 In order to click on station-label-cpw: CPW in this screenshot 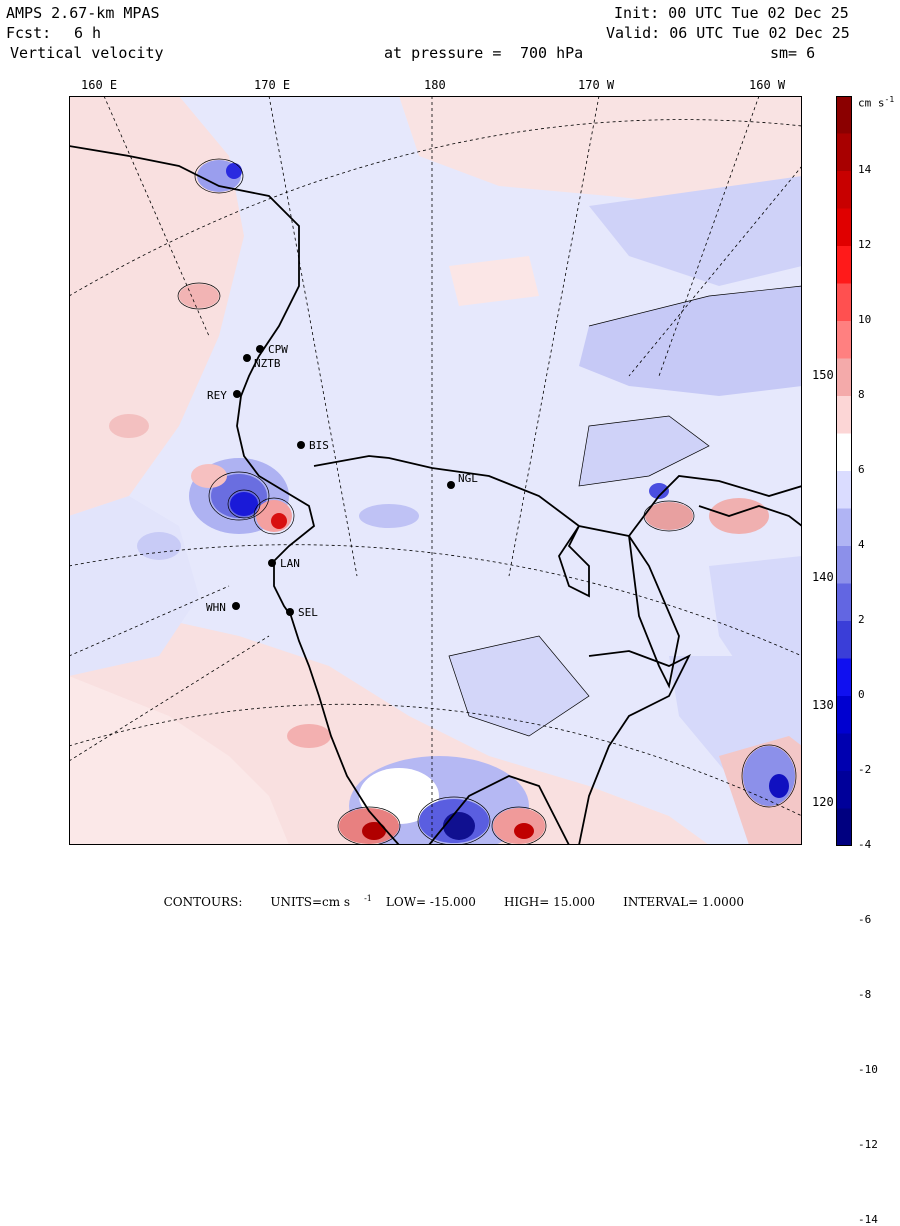, I will do `click(278, 349)`.